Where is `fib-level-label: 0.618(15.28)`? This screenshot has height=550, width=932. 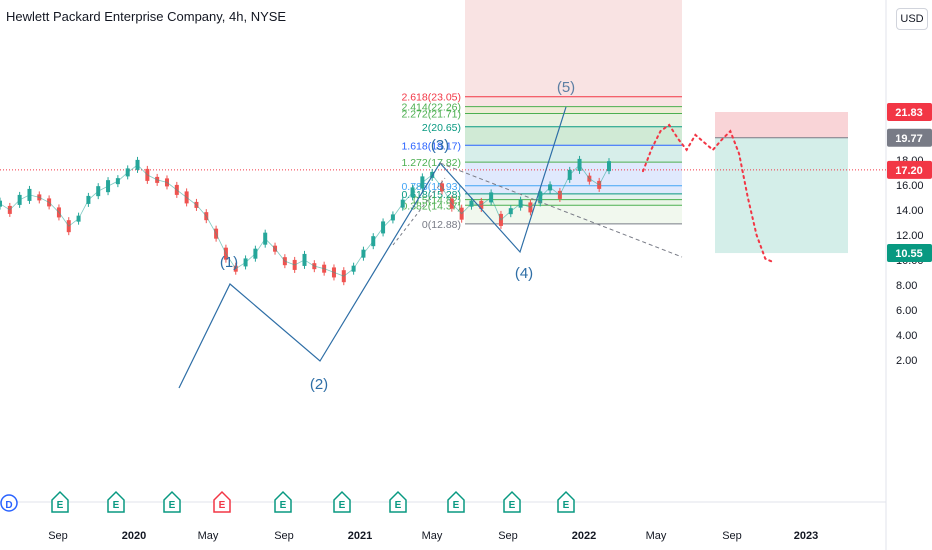 fib-level-label: 0.618(15.28) is located at coordinates (431, 195).